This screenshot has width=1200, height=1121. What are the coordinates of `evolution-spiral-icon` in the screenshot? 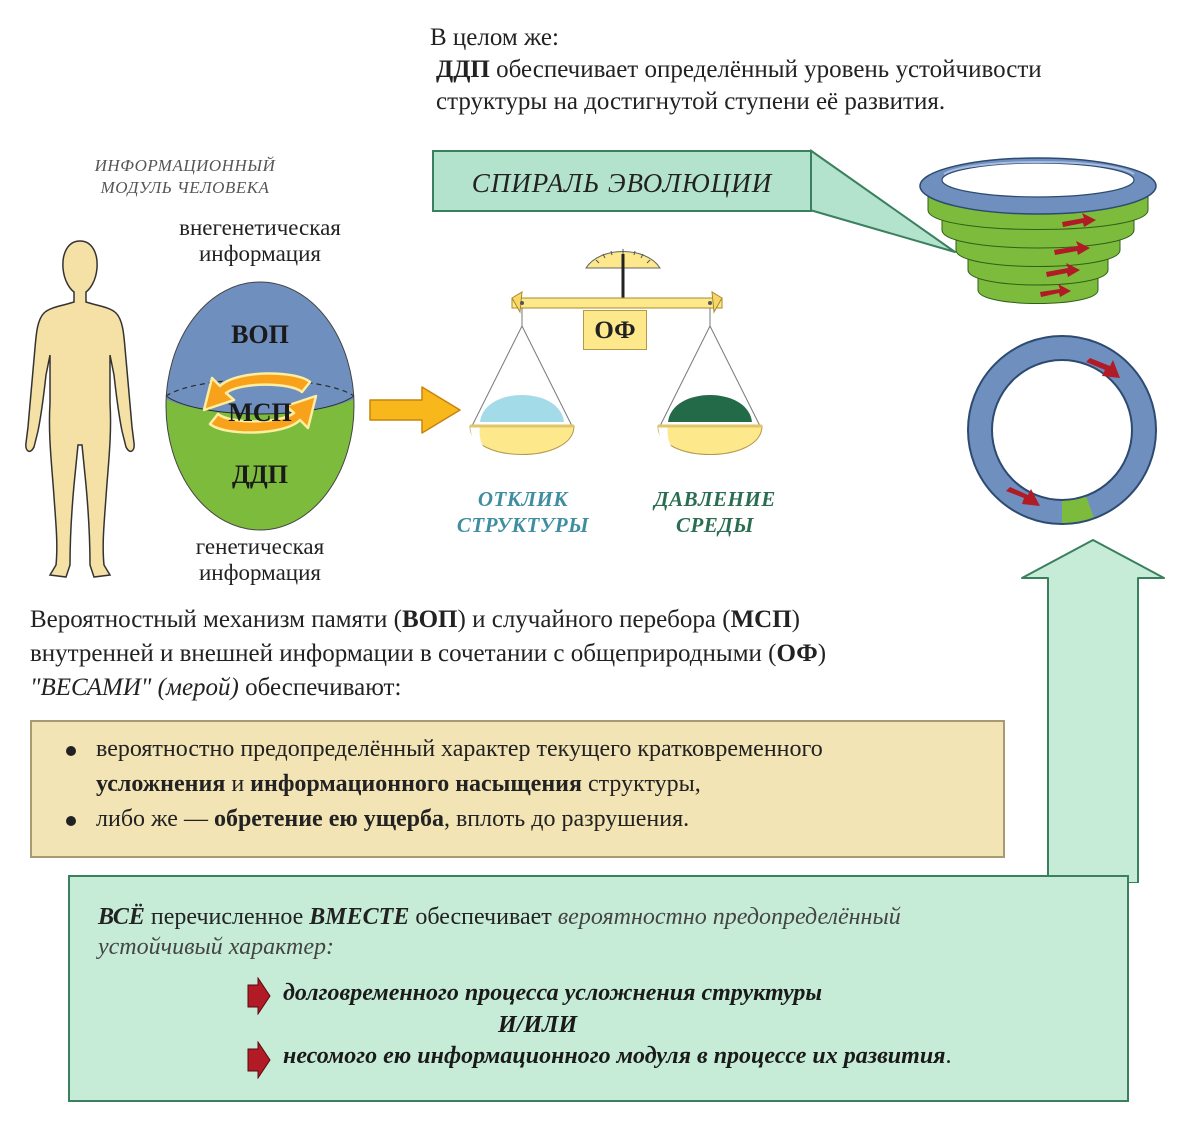 It's located at (1038, 230).